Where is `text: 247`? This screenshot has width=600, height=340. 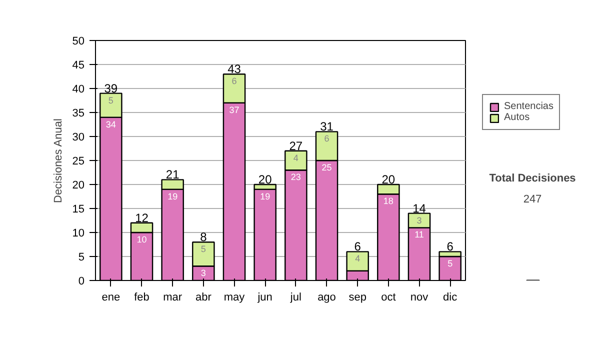 text: 247 is located at coordinates (532, 200).